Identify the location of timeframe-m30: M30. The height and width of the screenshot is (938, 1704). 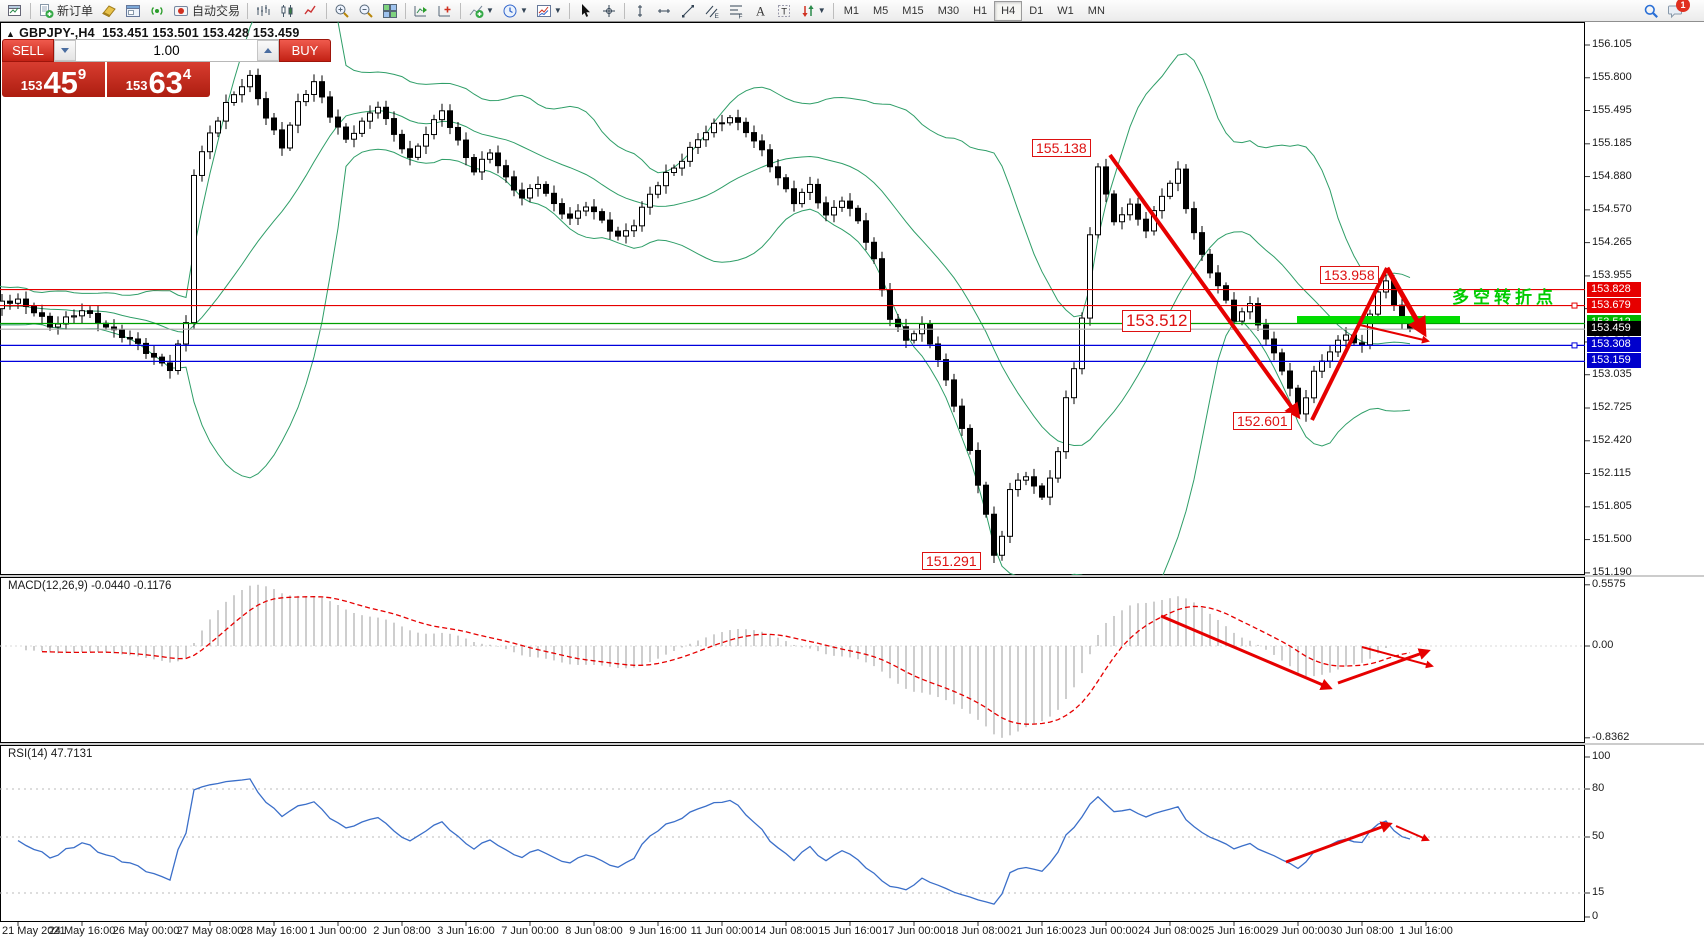
(948, 10).